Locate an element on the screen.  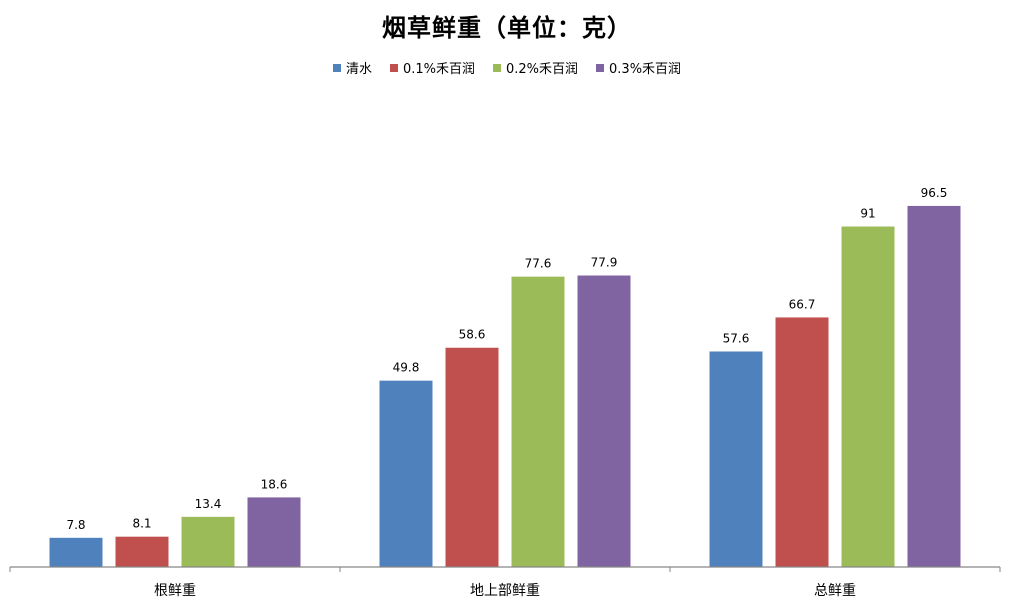
data-label: 7.8 is located at coordinates (75, 525).